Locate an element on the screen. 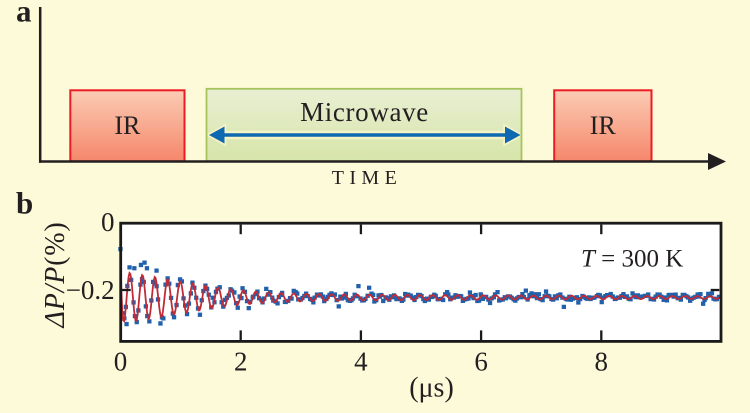 Image resolution: width=750 pixels, height=413 pixels. svg-text: b is located at coordinates (24, 203).